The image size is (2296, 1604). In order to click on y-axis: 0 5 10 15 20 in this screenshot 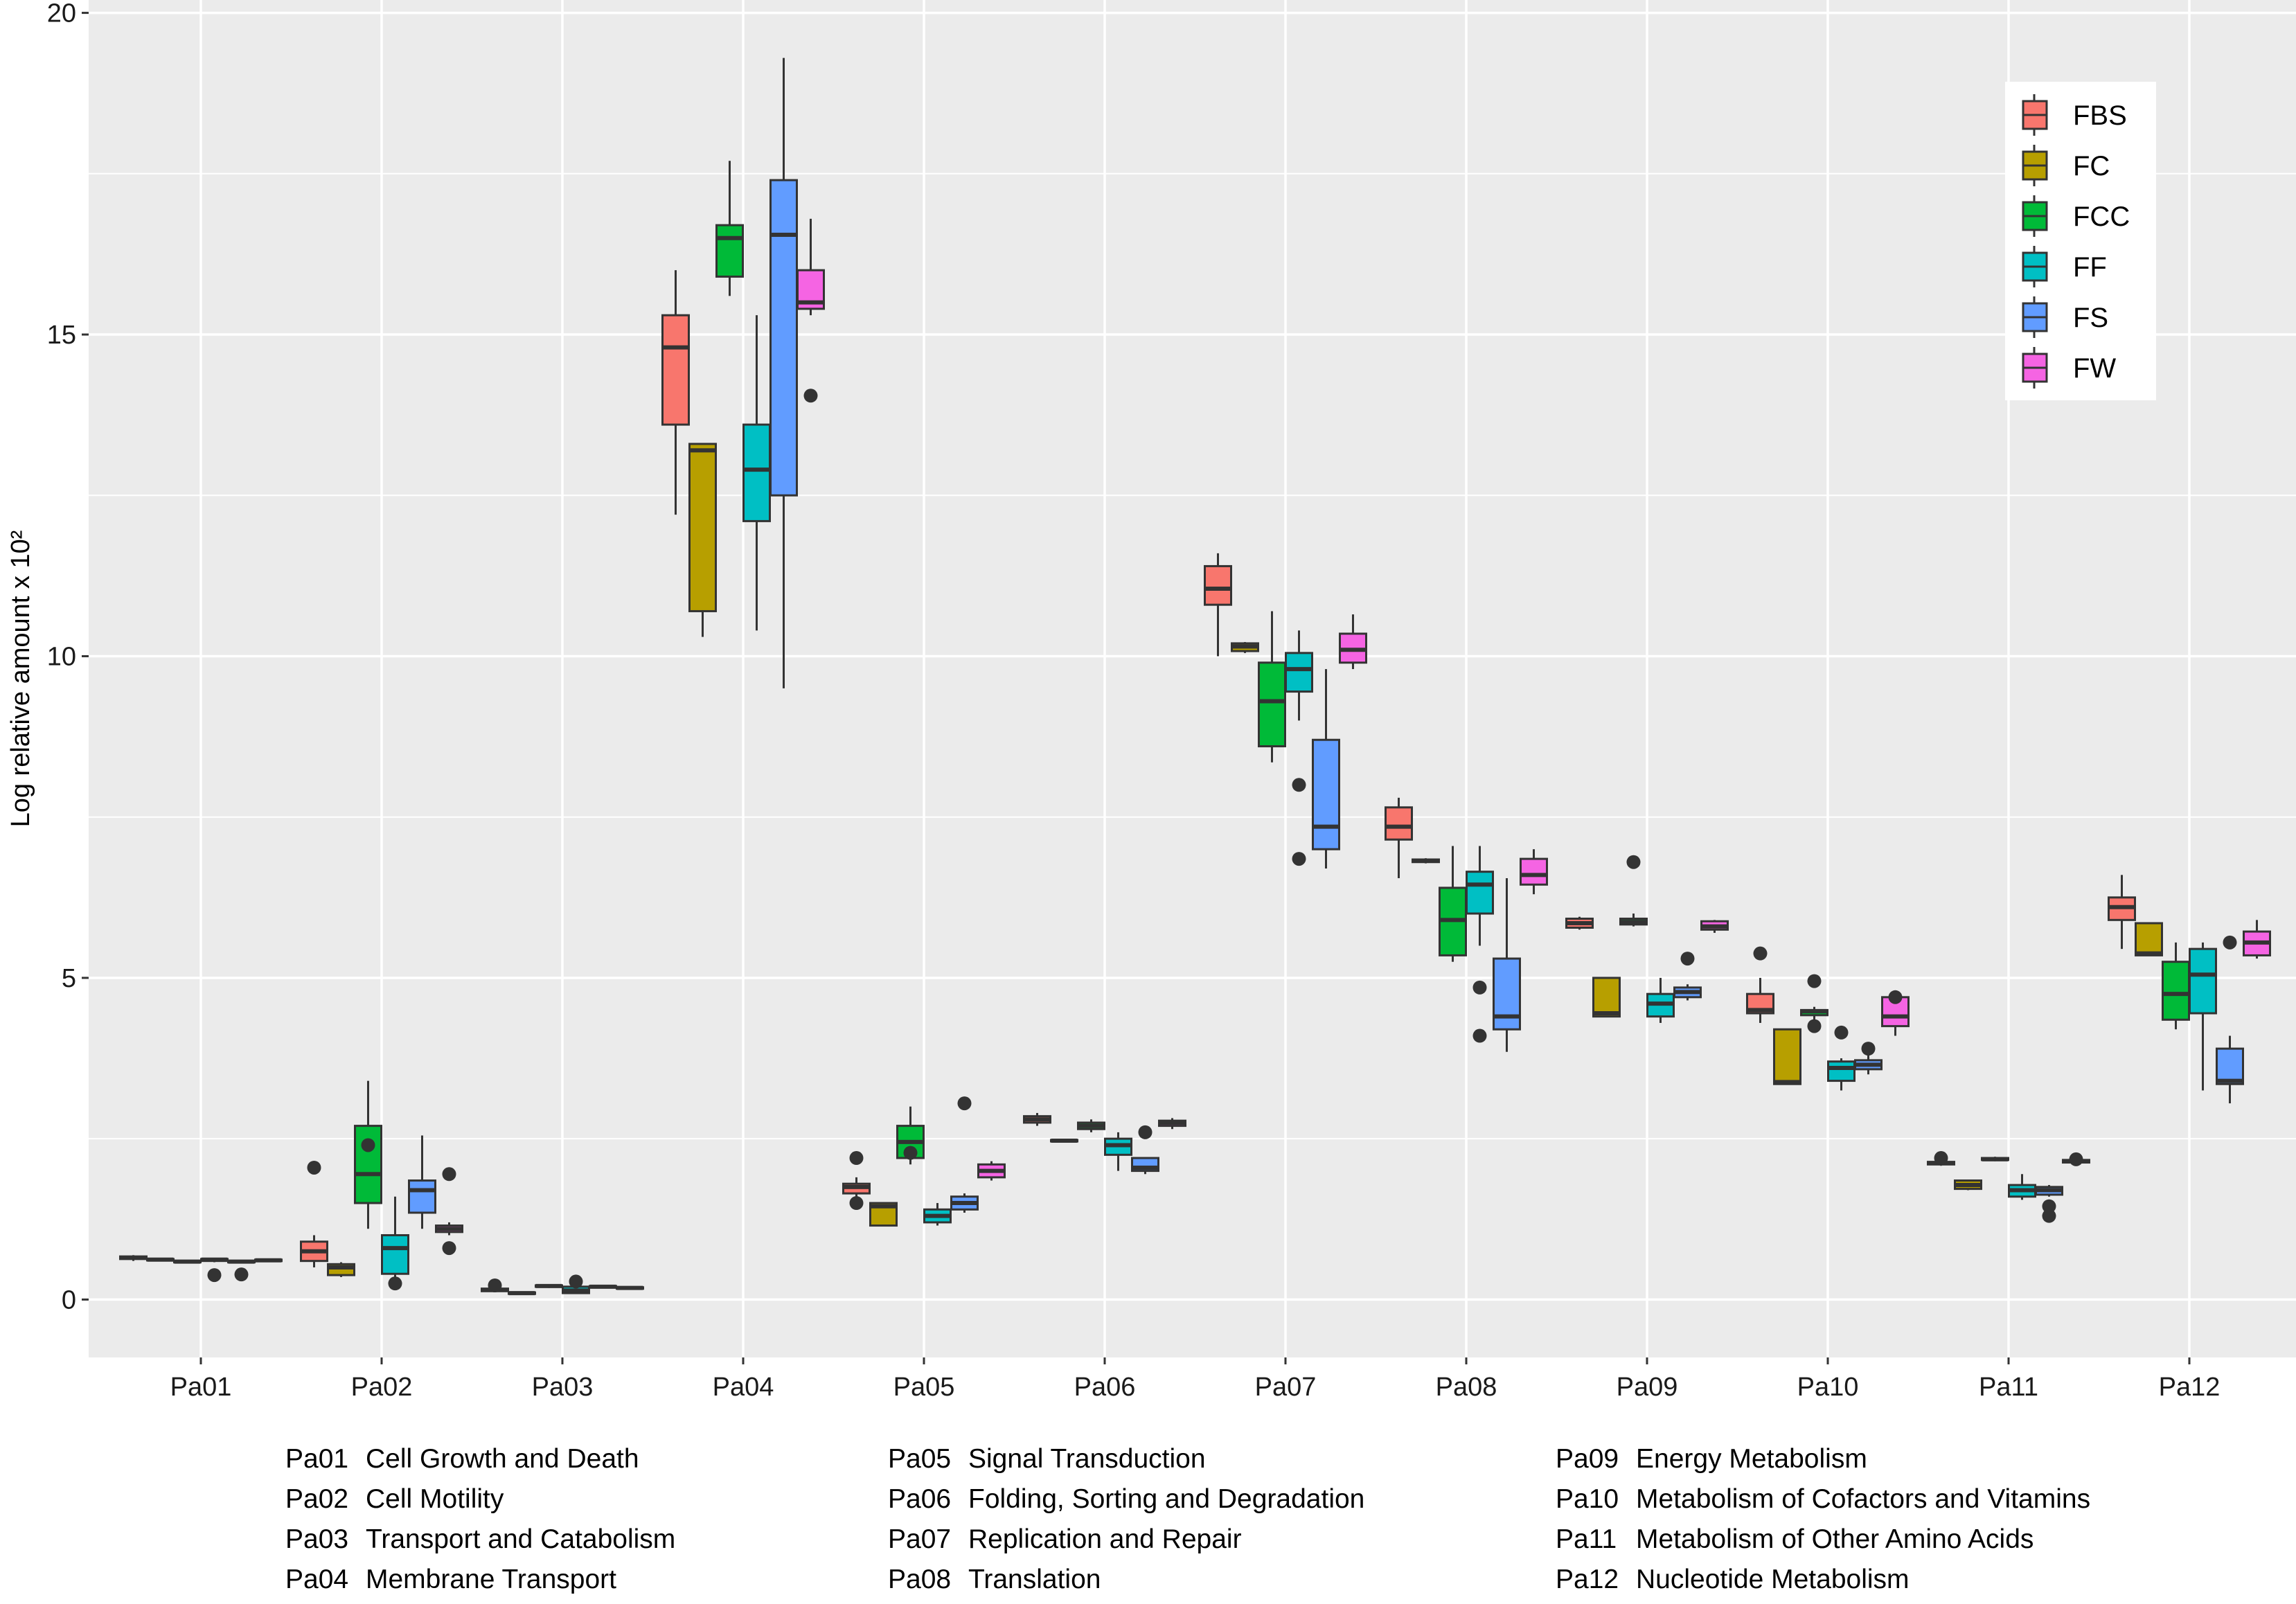, I will do `click(68, 658)`.